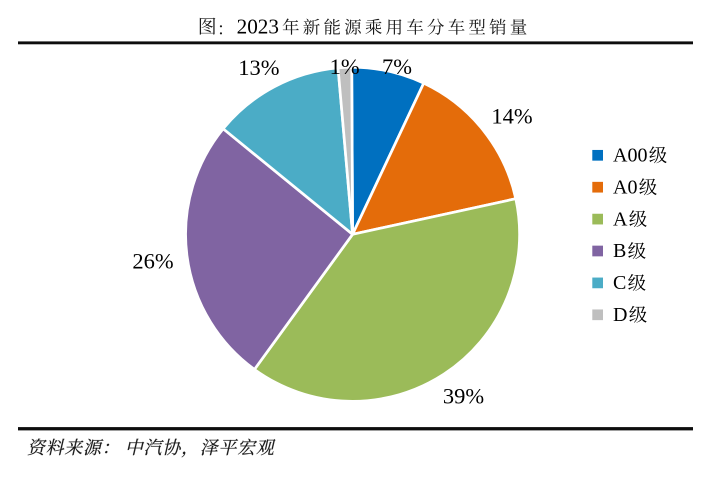 The height and width of the screenshot is (481, 706). What do you see at coordinates (619, 251) in the screenshot?
I see `svg-text: B` at bounding box center [619, 251].